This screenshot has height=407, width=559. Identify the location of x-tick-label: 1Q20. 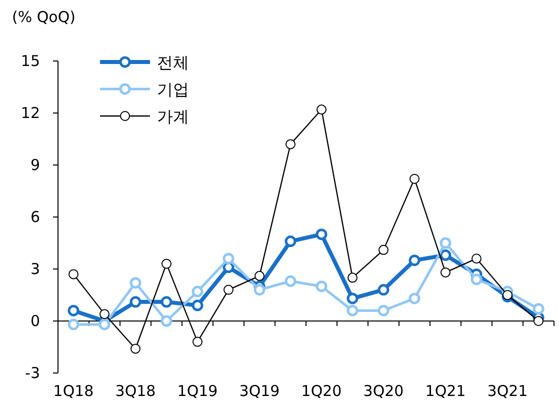
(321, 391).